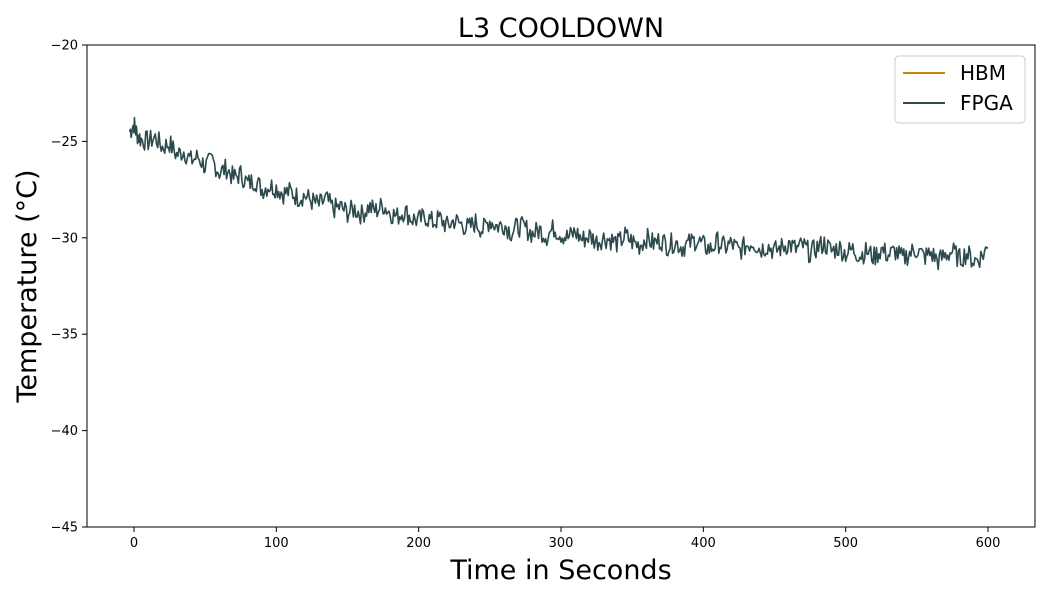 This screenshot has height=600, width=1050. I want to click on y-tick-label: −20, so click(64, 46).